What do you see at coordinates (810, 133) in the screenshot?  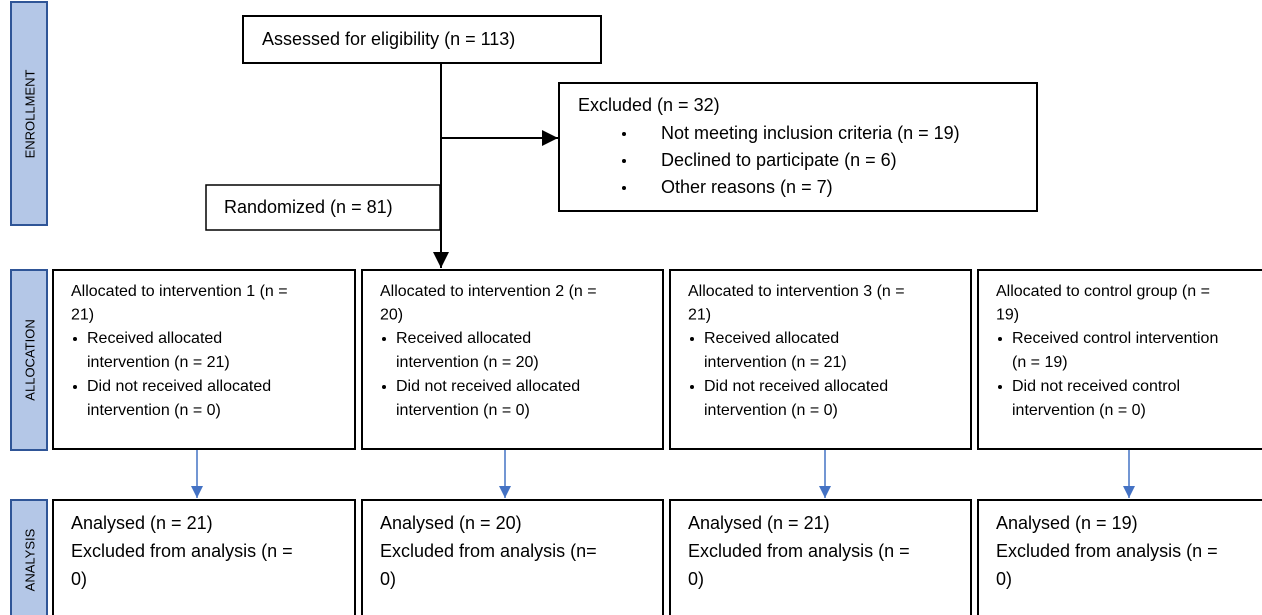 I see `box-text: Not meeting inclusion criteria (n = 19)` at bounding box center [810, 133].